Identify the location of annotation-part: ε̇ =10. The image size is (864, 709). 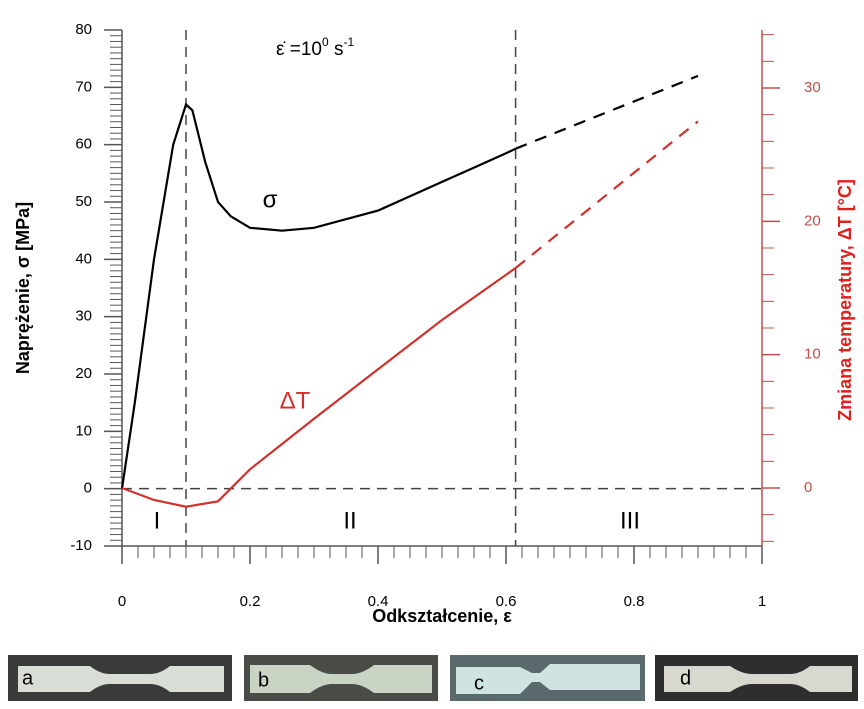
(299, 49).